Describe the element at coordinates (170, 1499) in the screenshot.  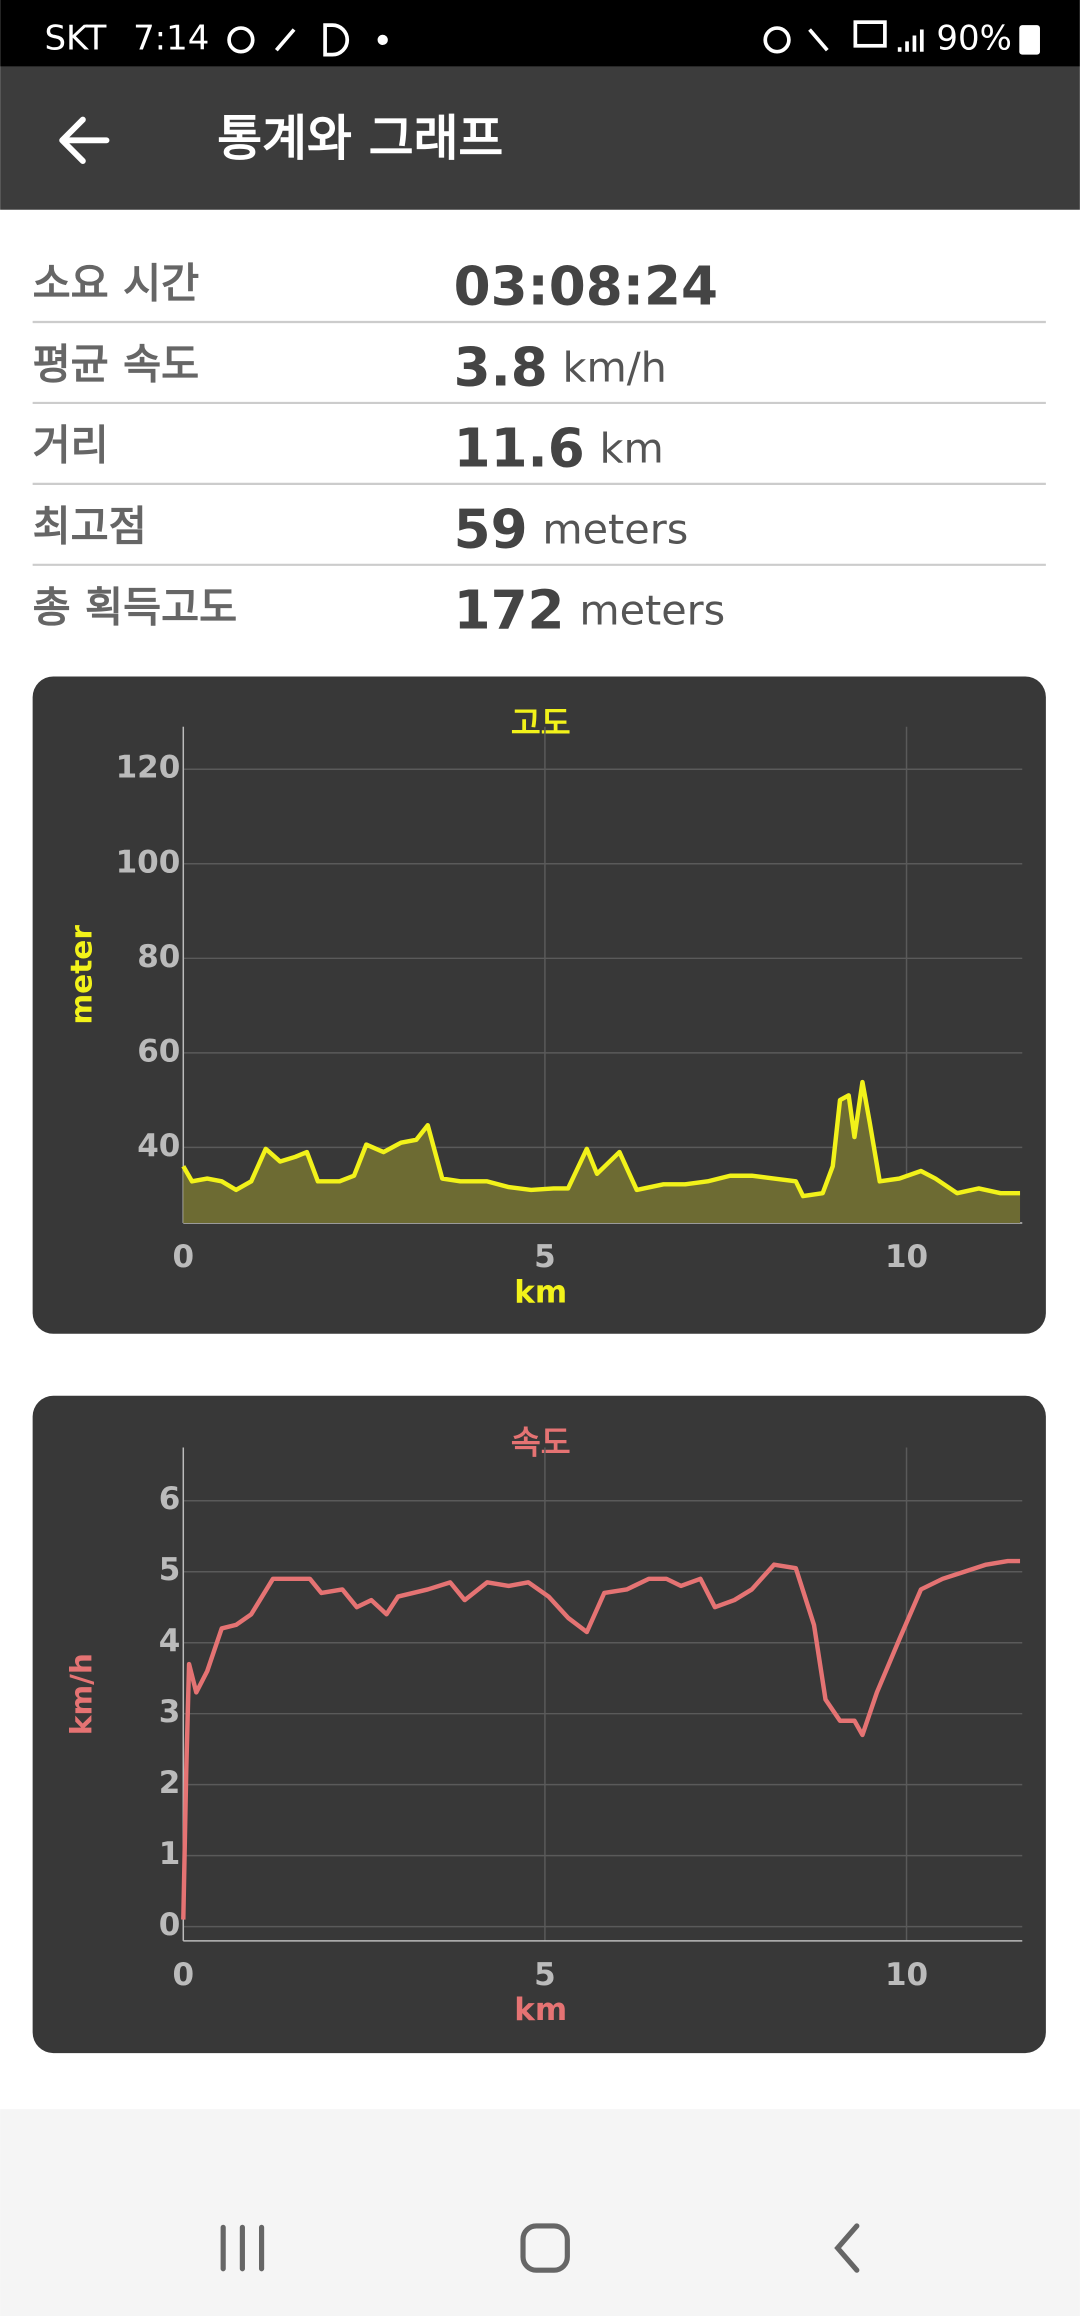
I see `y-tick-label: 6` at that location.